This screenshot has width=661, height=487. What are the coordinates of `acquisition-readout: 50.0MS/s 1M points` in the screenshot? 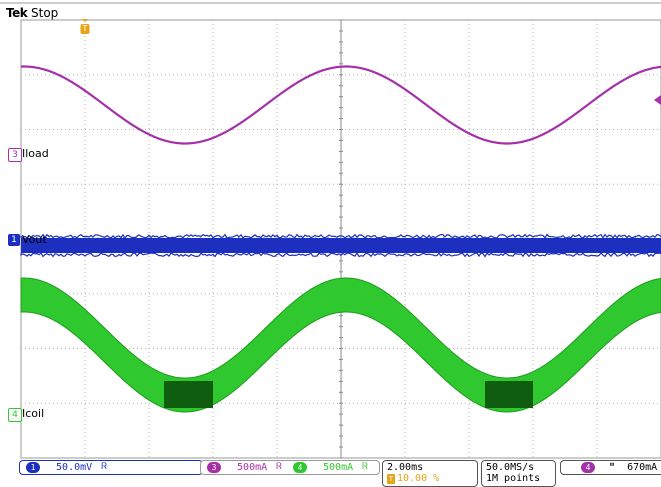 It's located at (518, 473).